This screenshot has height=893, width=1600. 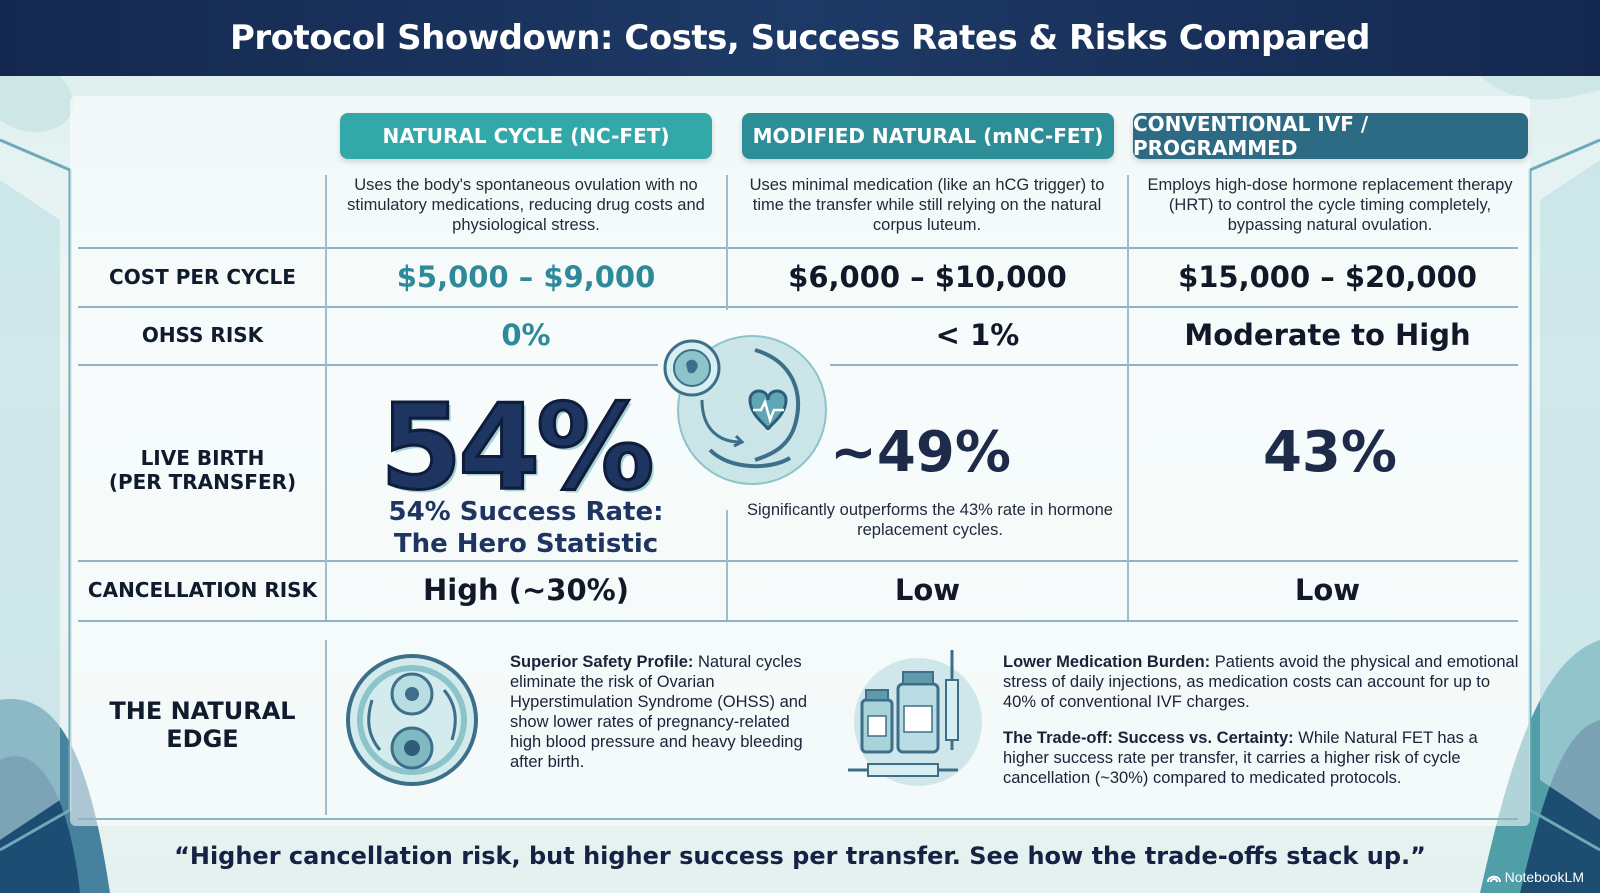 I want to click on hero-statistic-caption: 54% Success Rate: The Hero Statistic, so click(x=526, y=528).